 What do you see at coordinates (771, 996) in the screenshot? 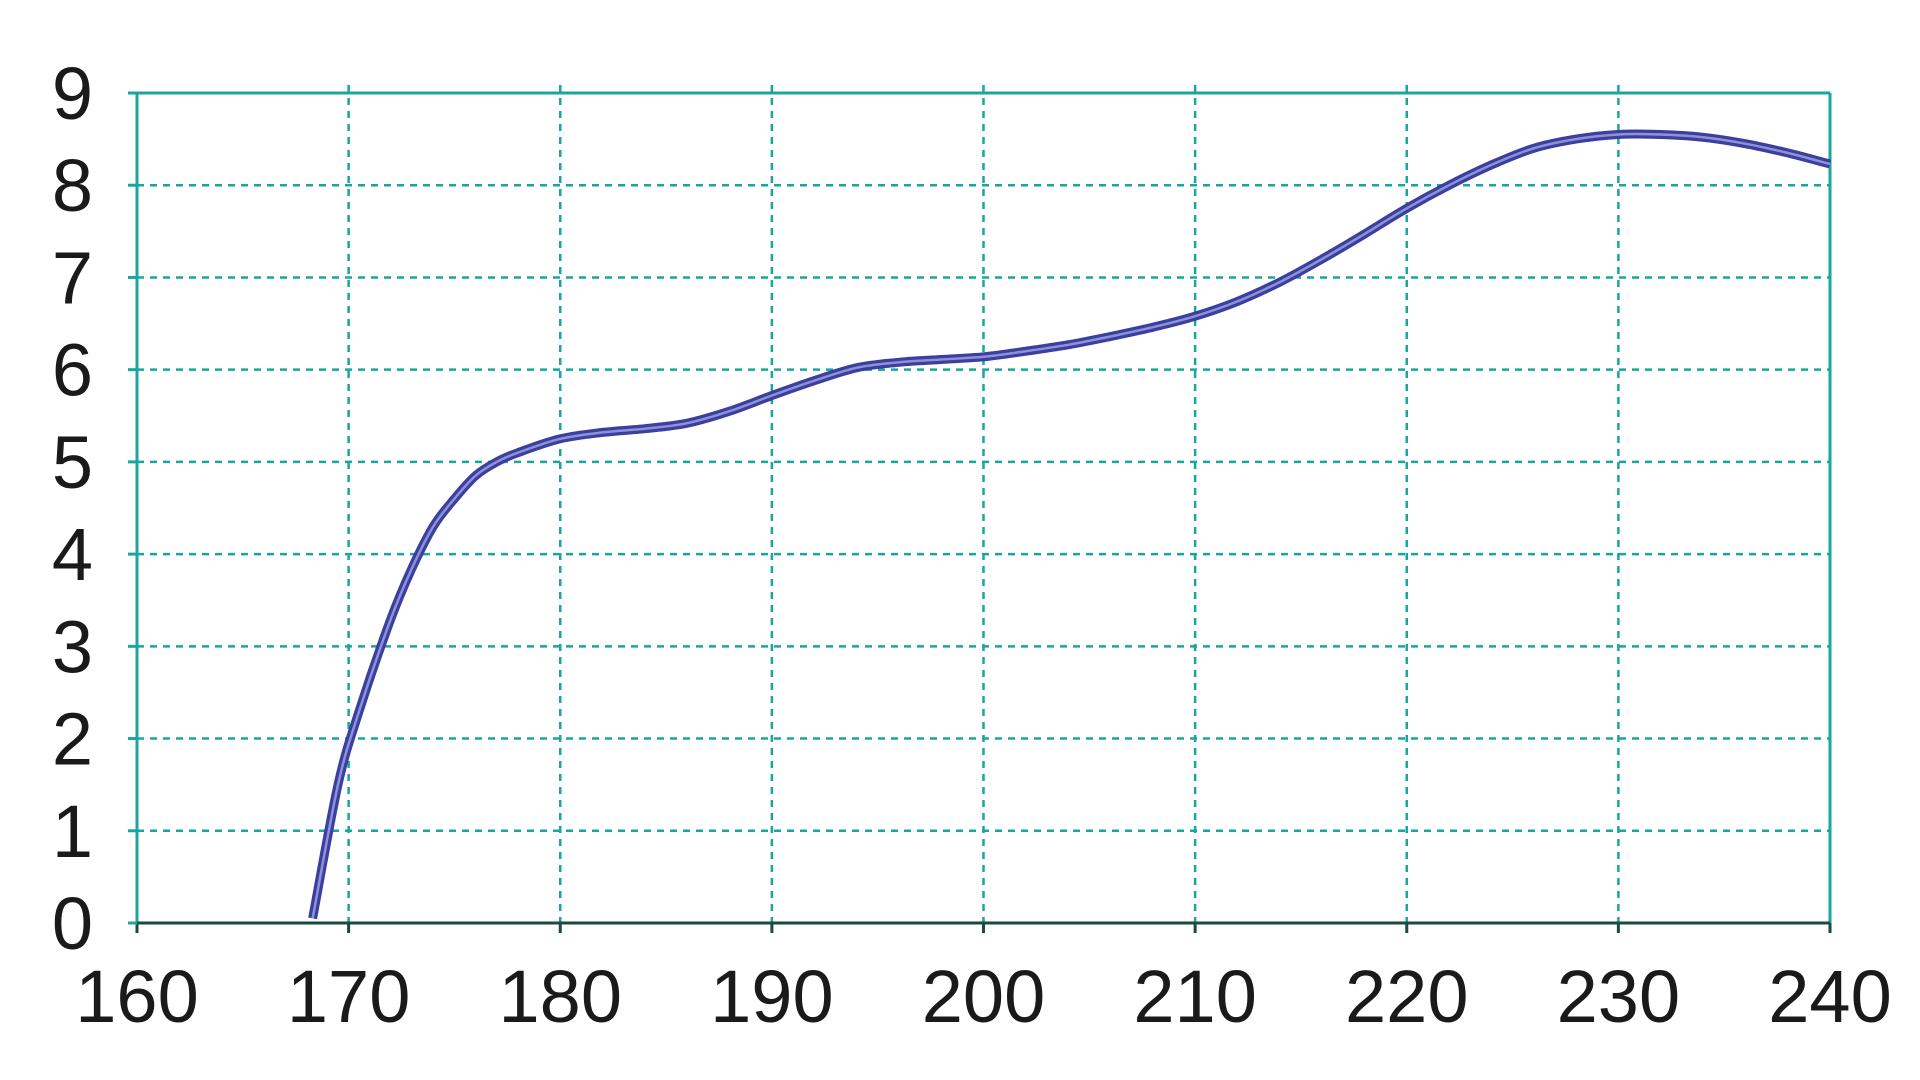
I see `x-tick-label: 190` at bounding box center [771, 996].